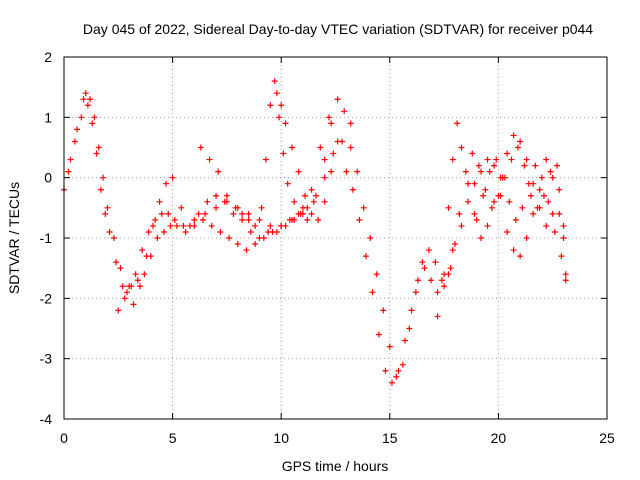 The image size is (640, 480). What do you see at coordinates (607, 438) in the screenshot?
I see `x-tick-label: 25` at bounding box center [607, 438].